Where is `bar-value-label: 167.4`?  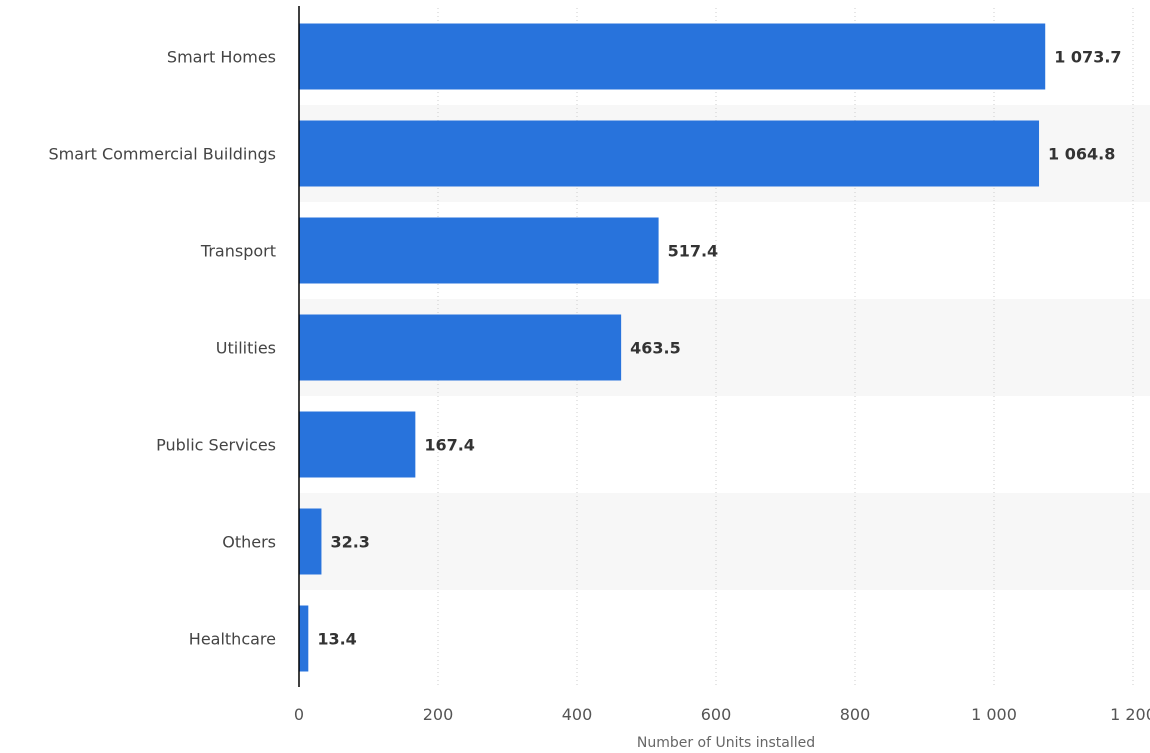
bar-value-label: 167.4 is located at coordinates (449, 445).